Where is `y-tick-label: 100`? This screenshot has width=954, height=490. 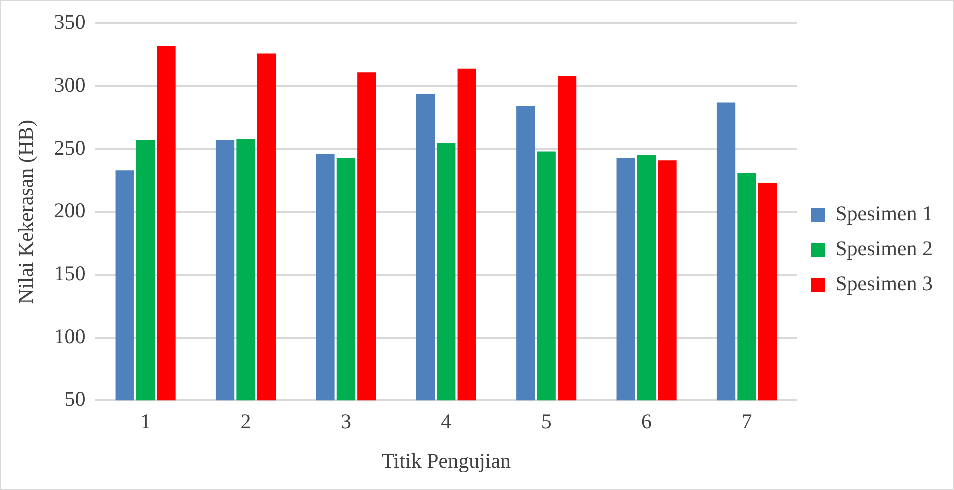 y-tick-label: 100 is located at coordinates (70, 336).